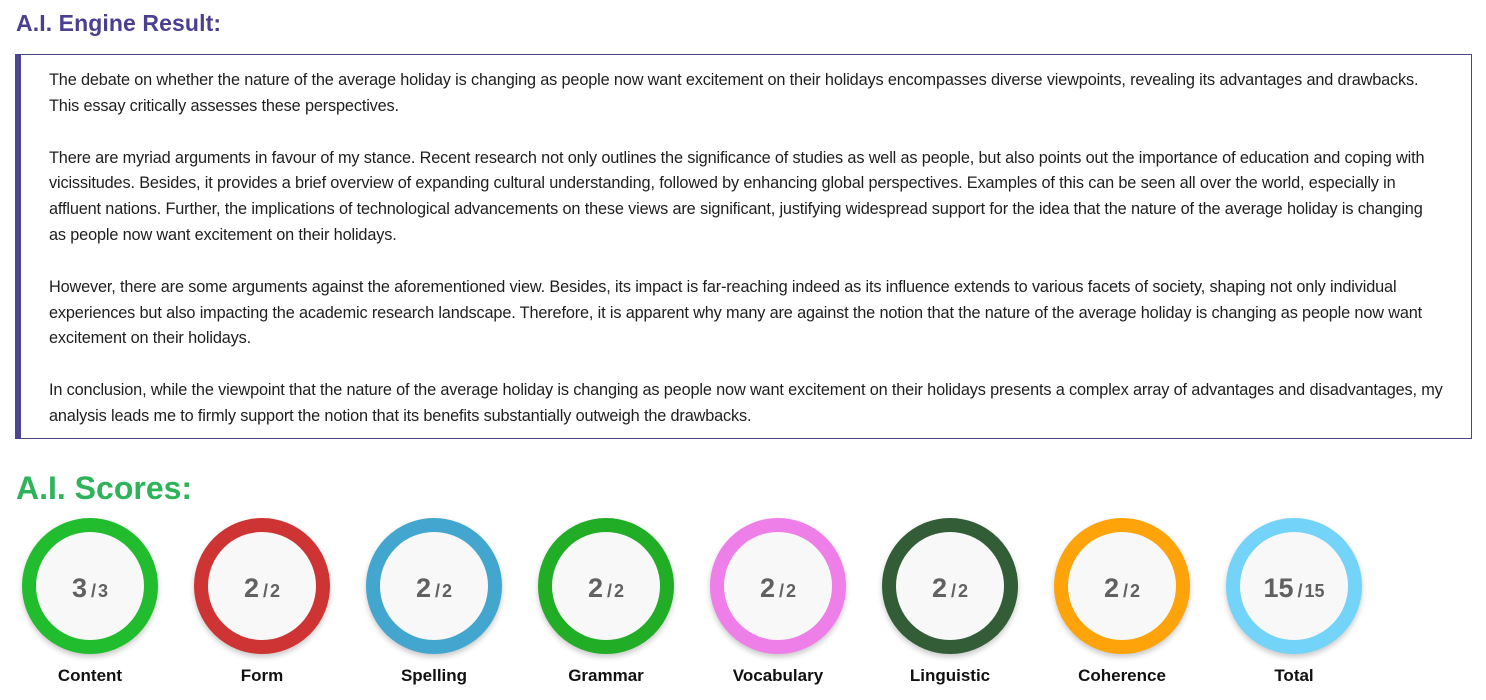 Image resolution: width=1486 pixels, height=700 pixels. I want to click on score-form: 2/2 Form, so click(262, 602).